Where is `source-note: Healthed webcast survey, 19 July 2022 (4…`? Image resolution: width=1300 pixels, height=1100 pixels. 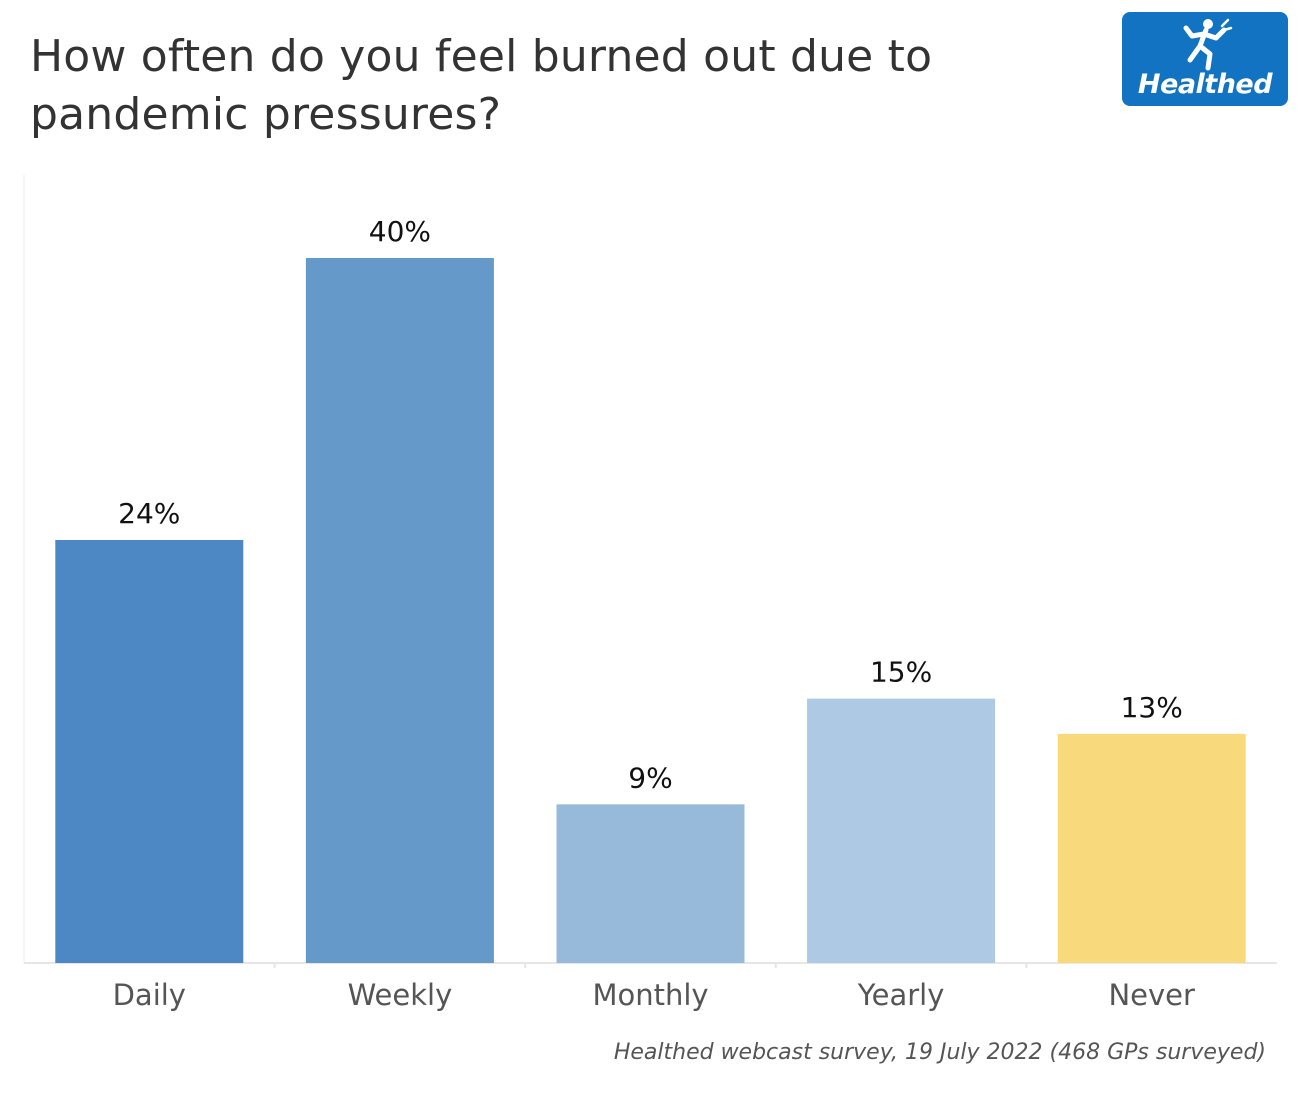
source-note: Healthed webcast survey, 19 July 2022 (4… is located at coordinates (939, 1052).